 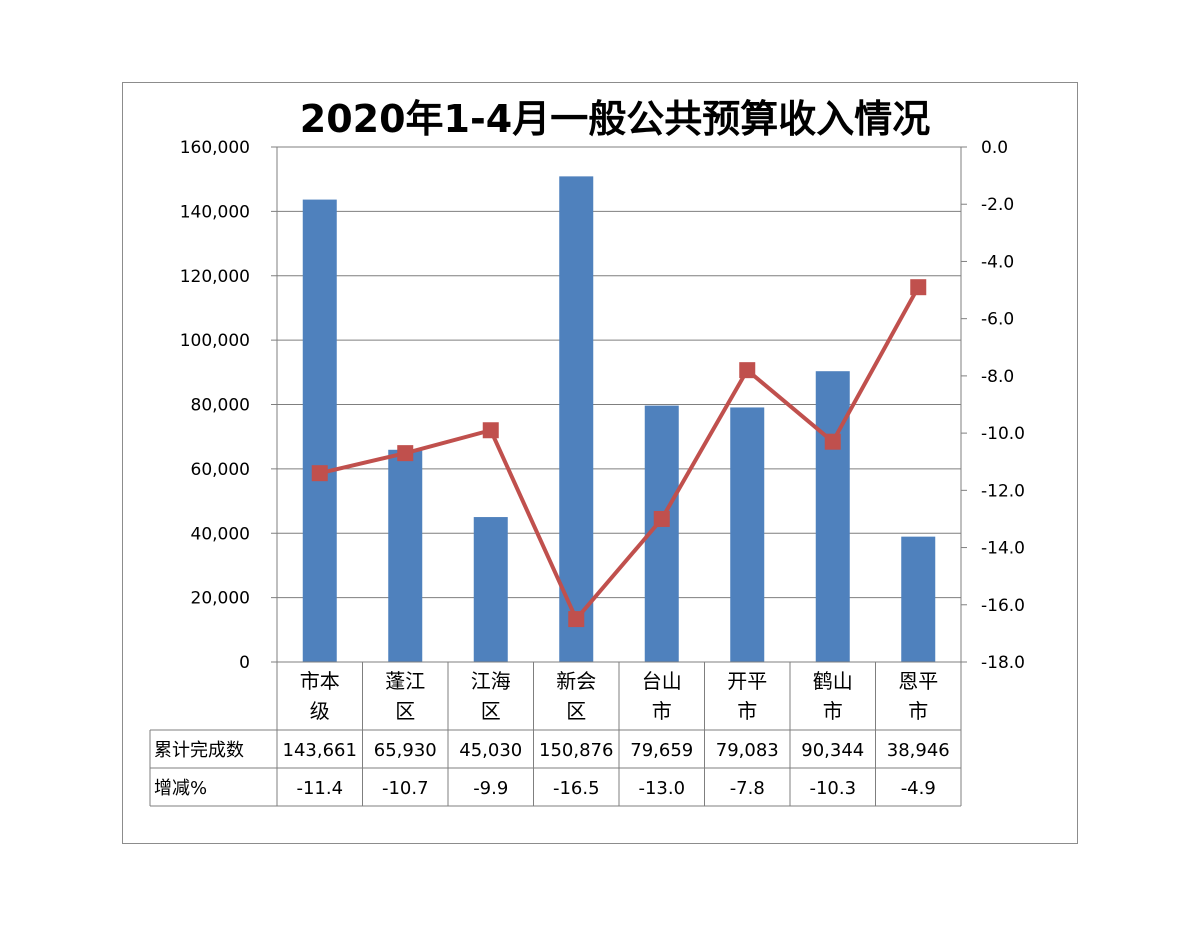 I want to click on y-left-tick-label: 160,000, so click(x=215, y=148).